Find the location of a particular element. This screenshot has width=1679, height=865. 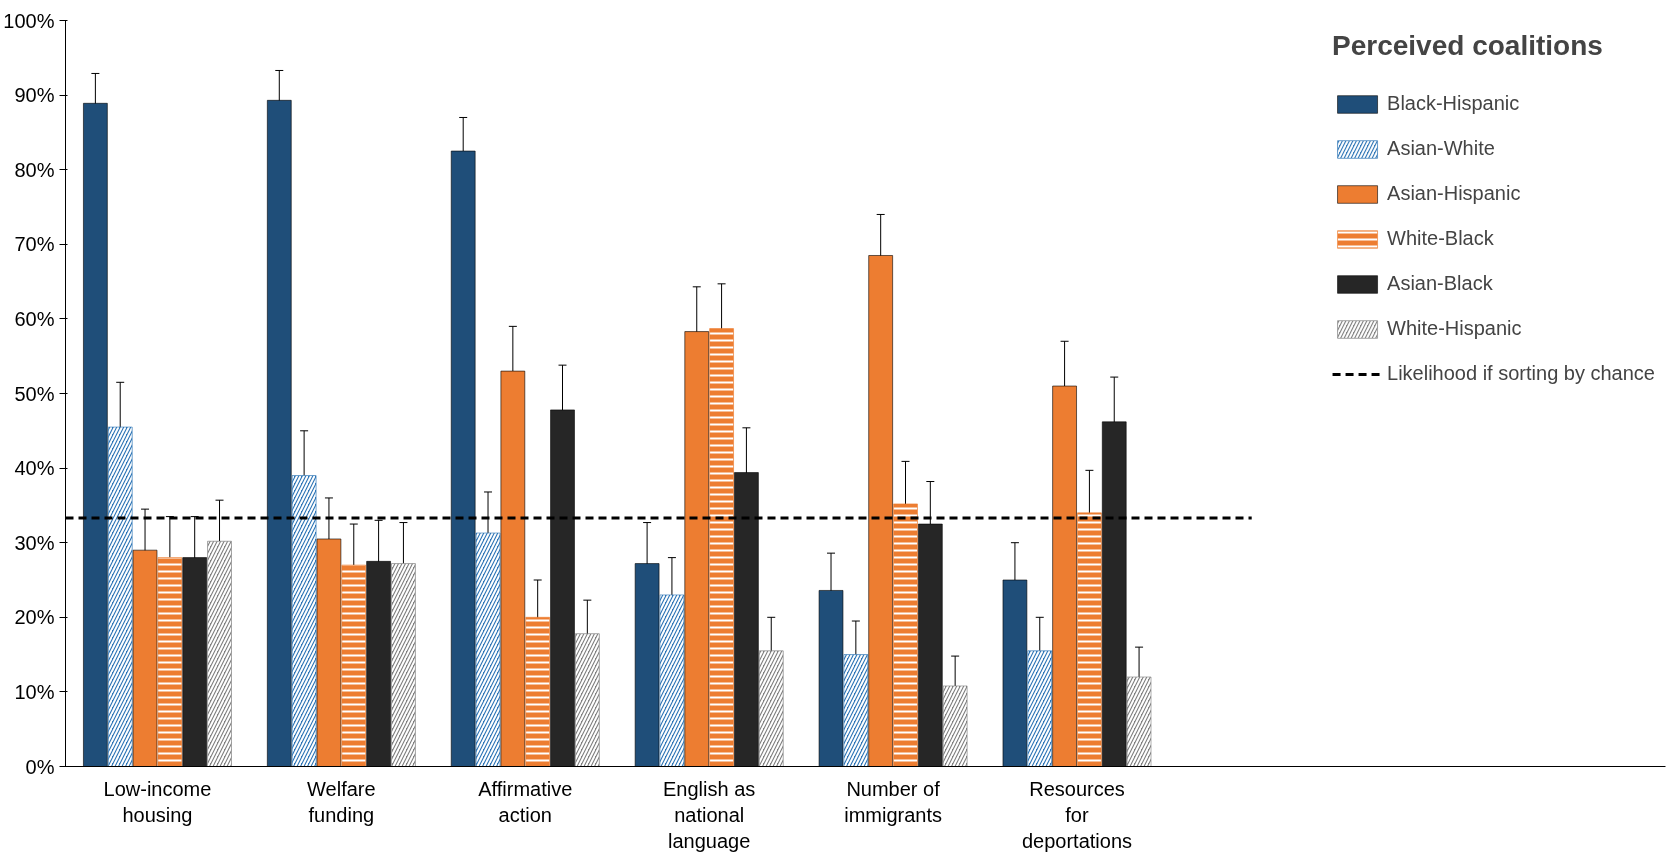

x-tick-label: English as national language is located at coordinates (709, 815).